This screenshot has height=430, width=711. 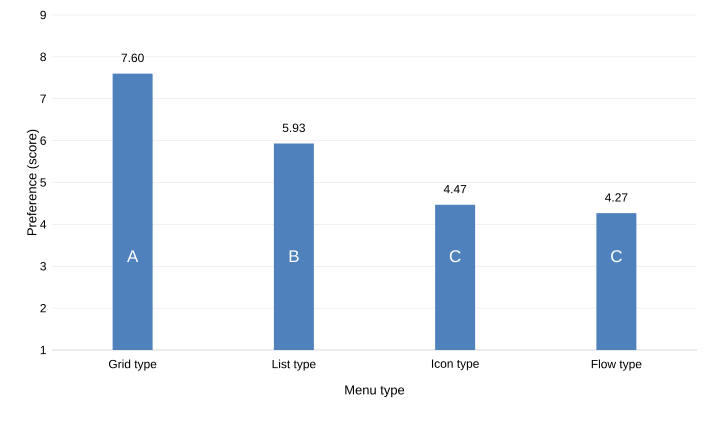 I want to click on y-tick-label: 7, so click(x=43, y=98).